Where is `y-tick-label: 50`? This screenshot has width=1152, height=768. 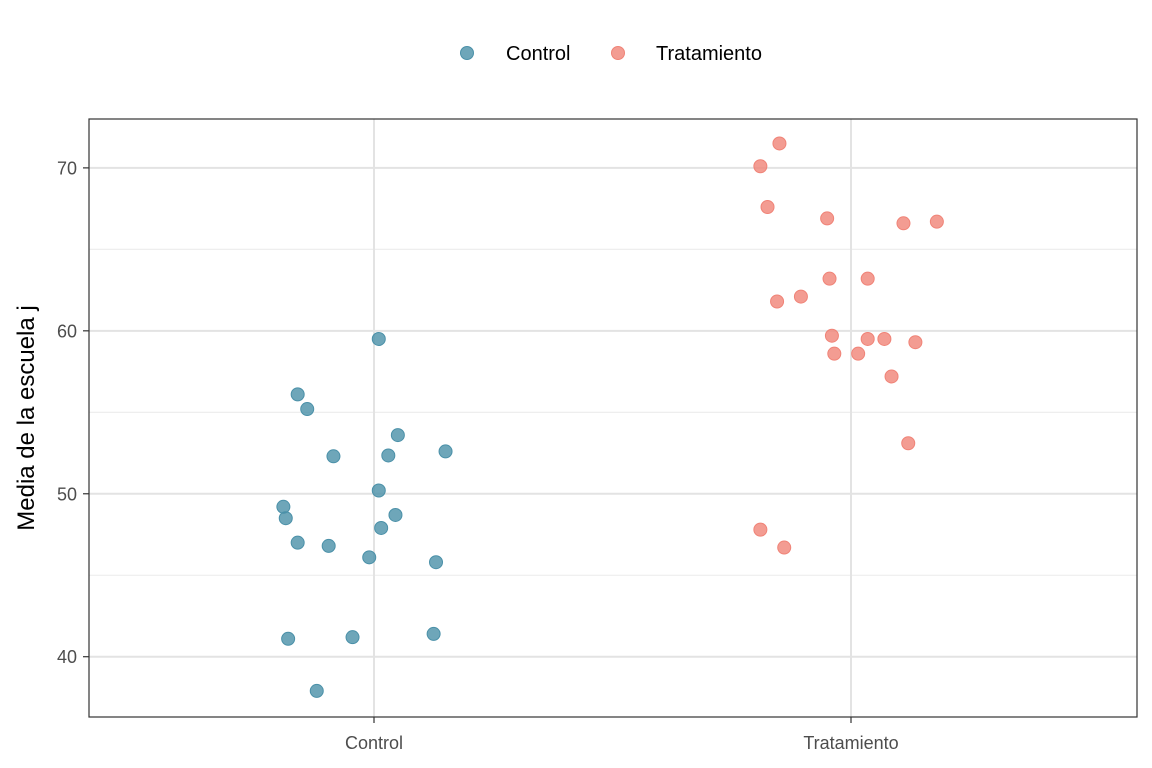
y-tick-label: 50 is located at coordinates (67, 494).